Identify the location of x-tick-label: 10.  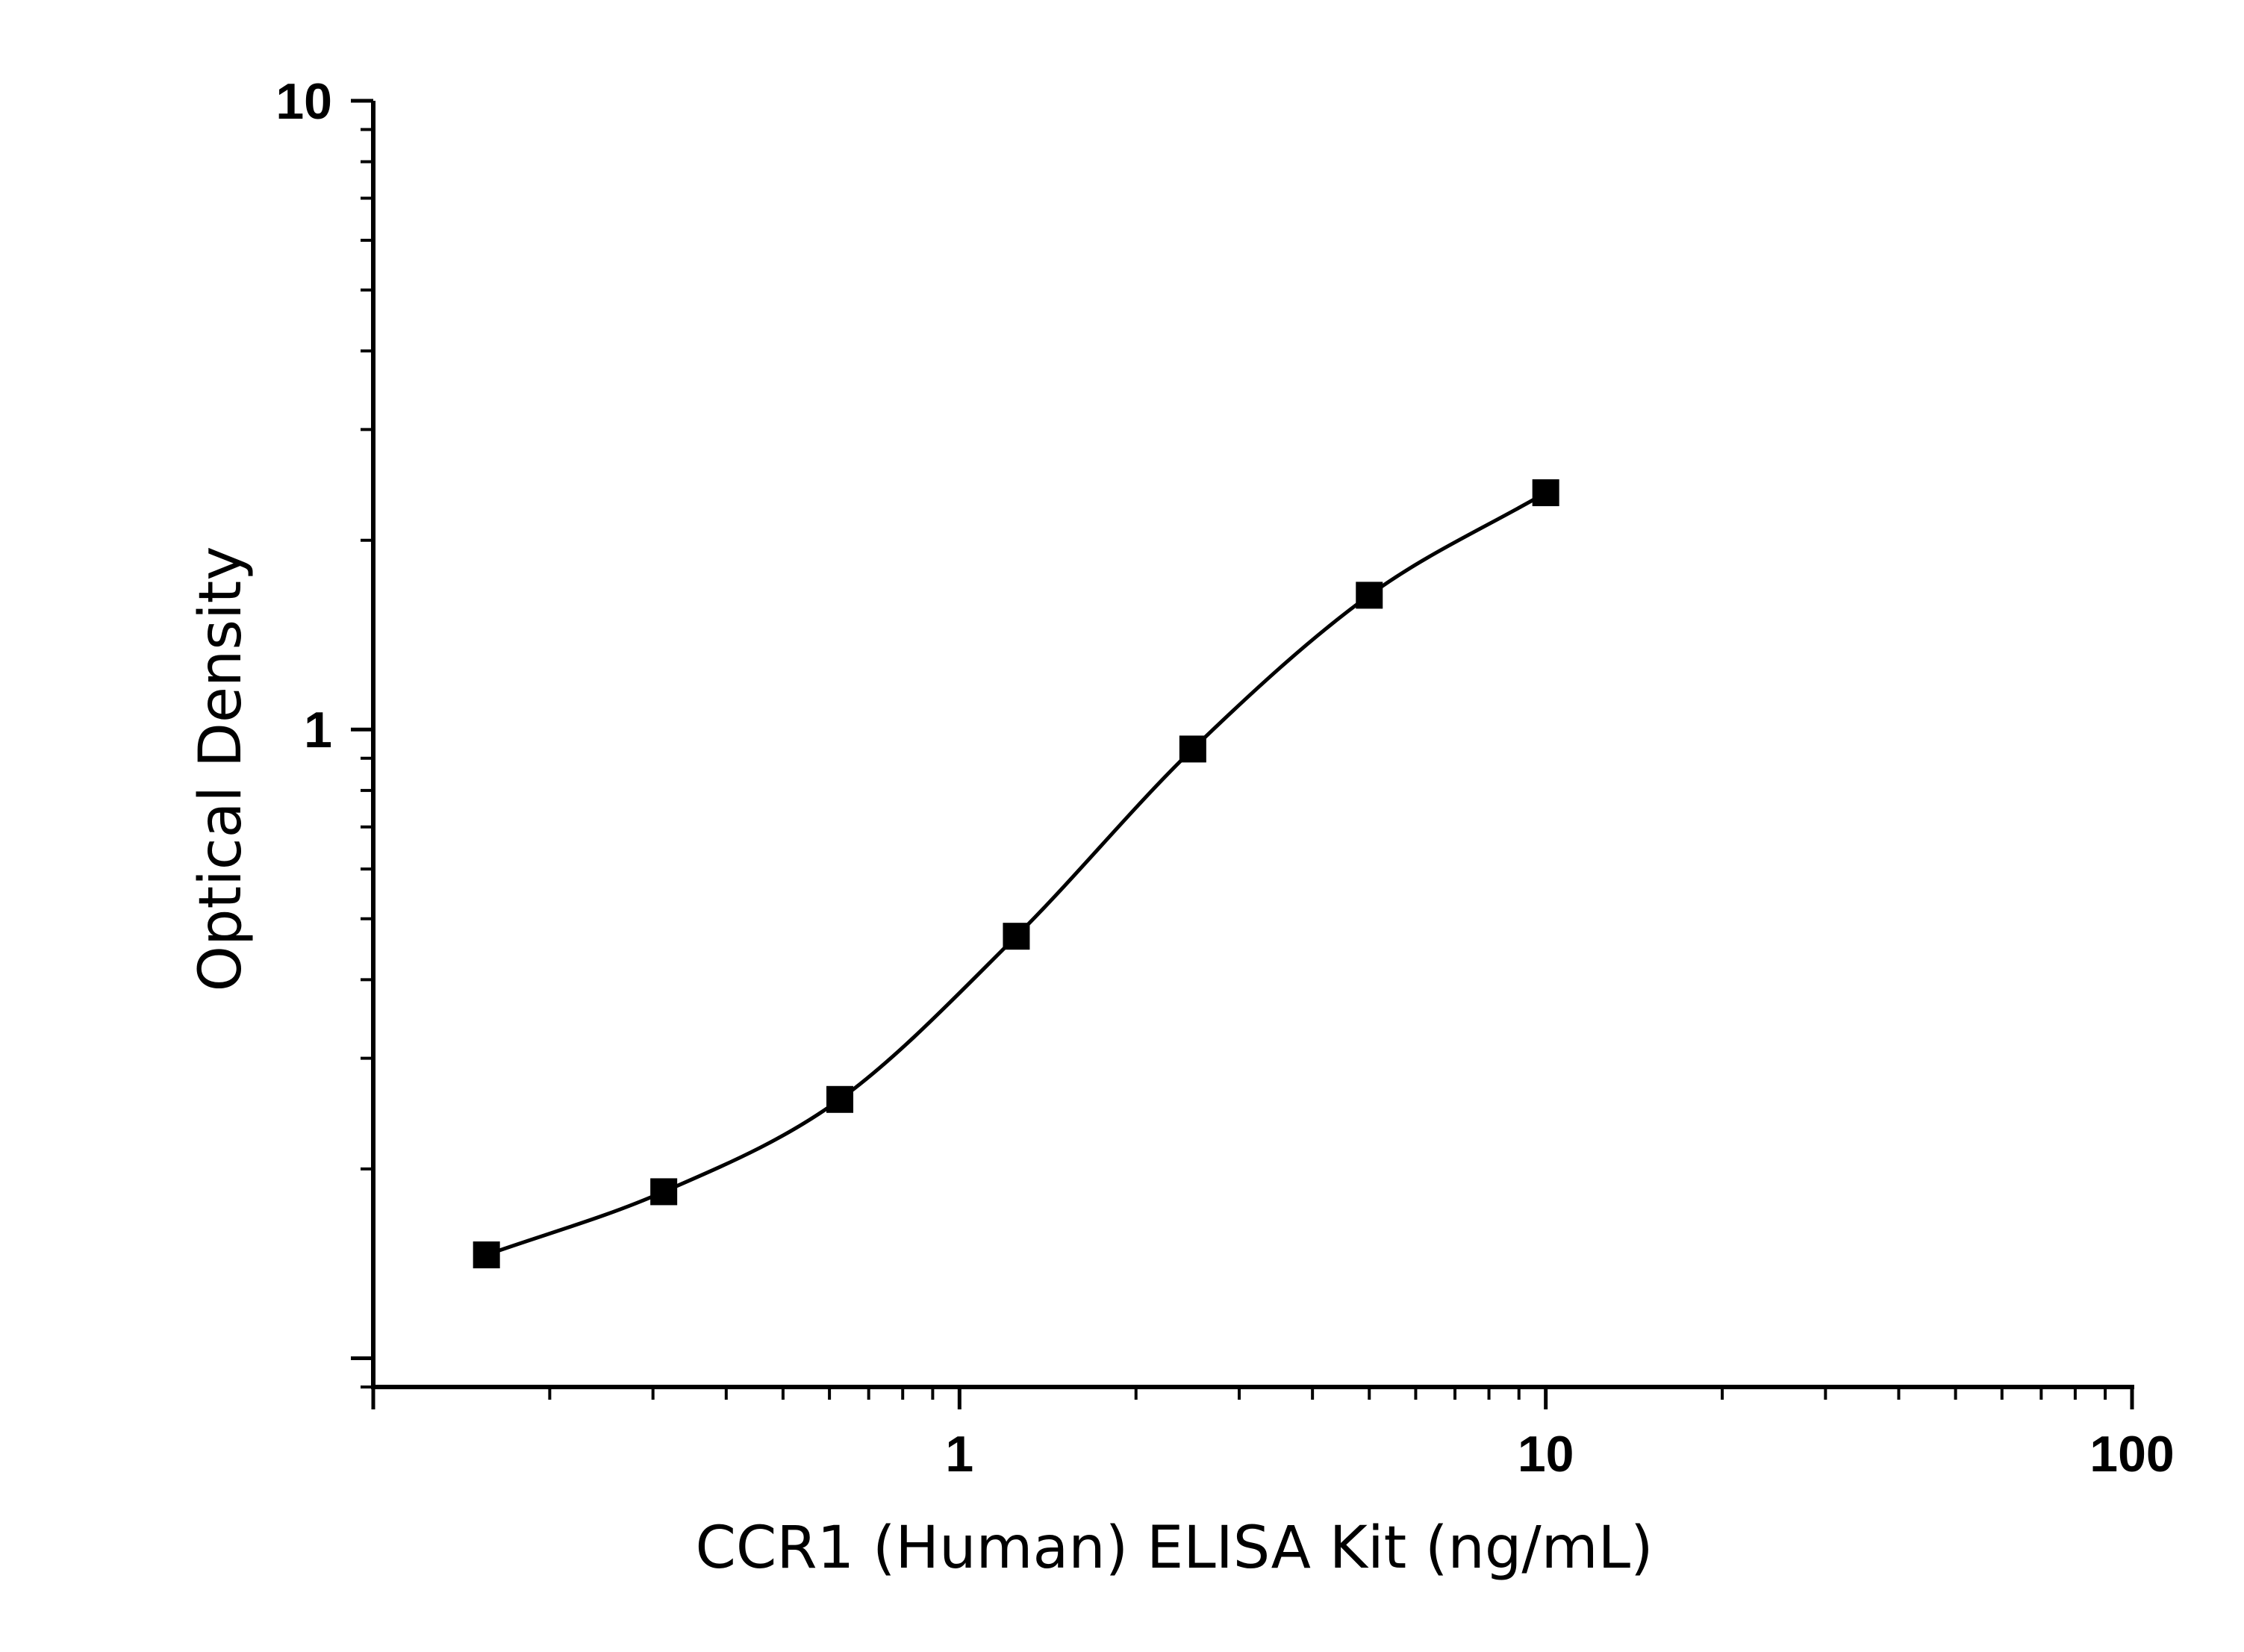
(1546, 1455).